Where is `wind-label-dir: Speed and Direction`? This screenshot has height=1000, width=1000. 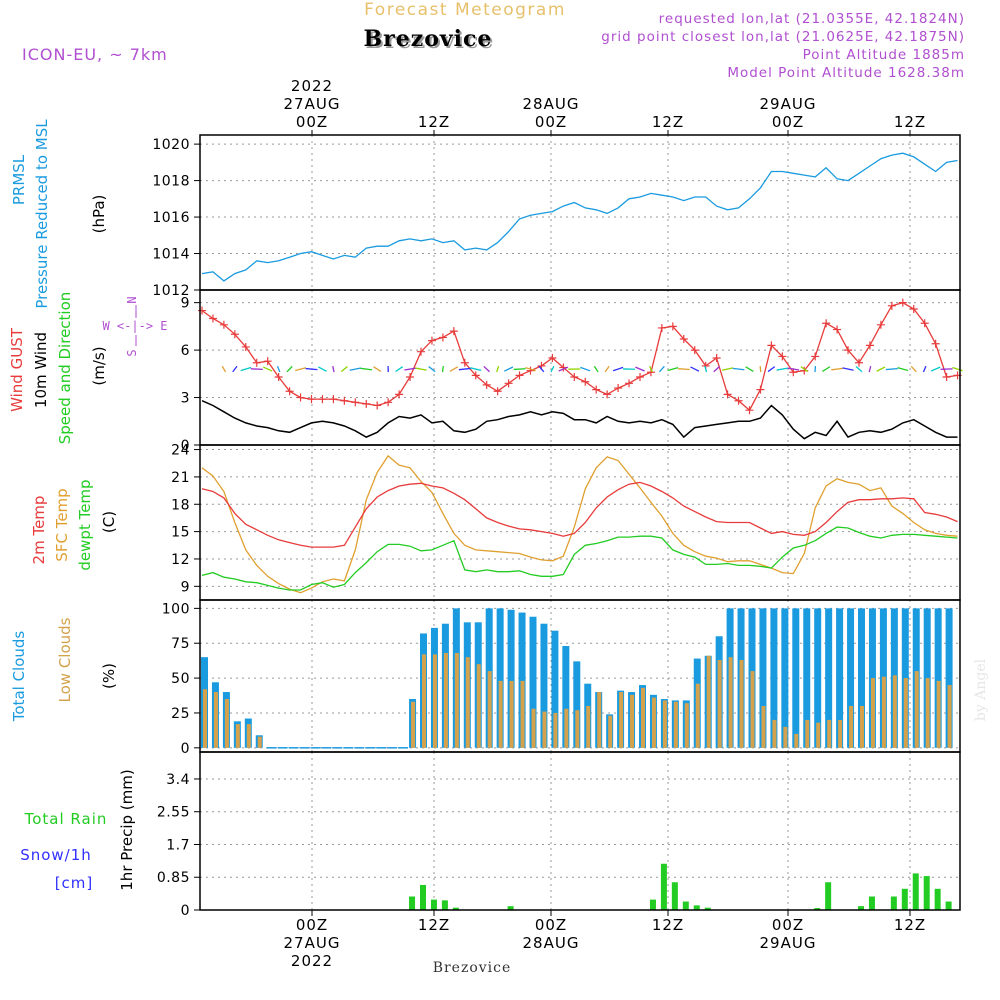 wind-label-dir: Speed and Direction is located at coordinates (65, 368).